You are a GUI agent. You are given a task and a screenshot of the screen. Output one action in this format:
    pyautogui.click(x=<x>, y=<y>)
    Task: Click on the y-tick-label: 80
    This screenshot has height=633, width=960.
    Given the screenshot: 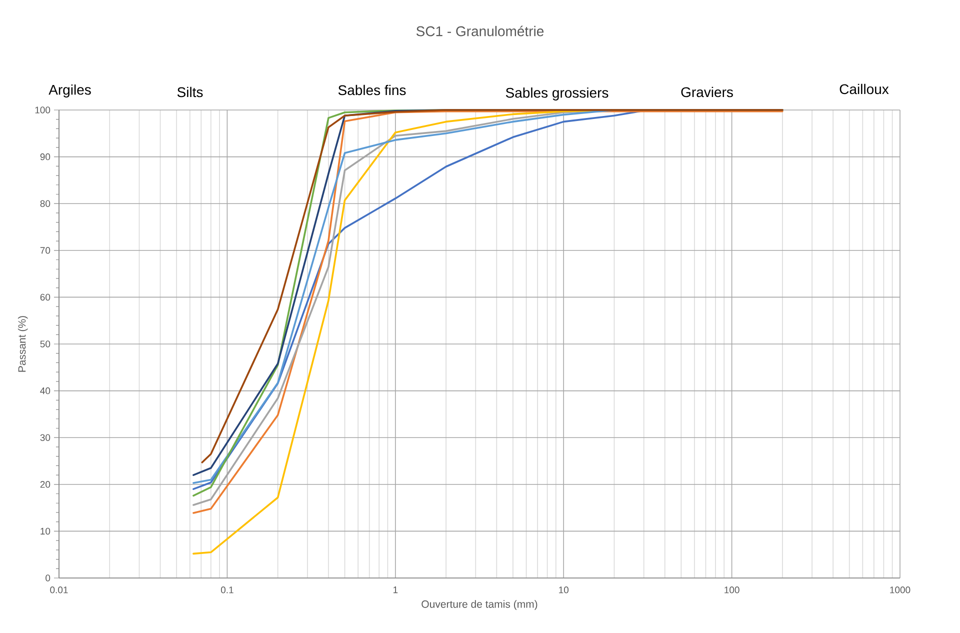 What is the action you would take?
    pyautogui.click(x=45, y=203)
    